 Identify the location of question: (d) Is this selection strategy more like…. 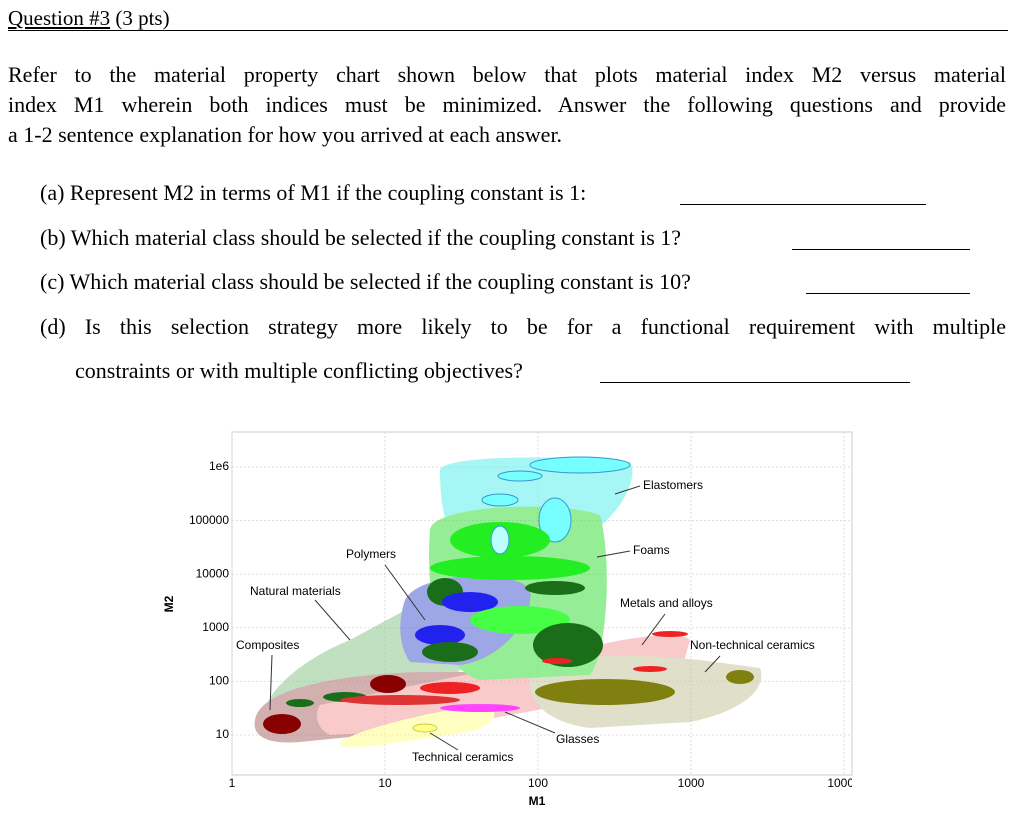
(523, 326).